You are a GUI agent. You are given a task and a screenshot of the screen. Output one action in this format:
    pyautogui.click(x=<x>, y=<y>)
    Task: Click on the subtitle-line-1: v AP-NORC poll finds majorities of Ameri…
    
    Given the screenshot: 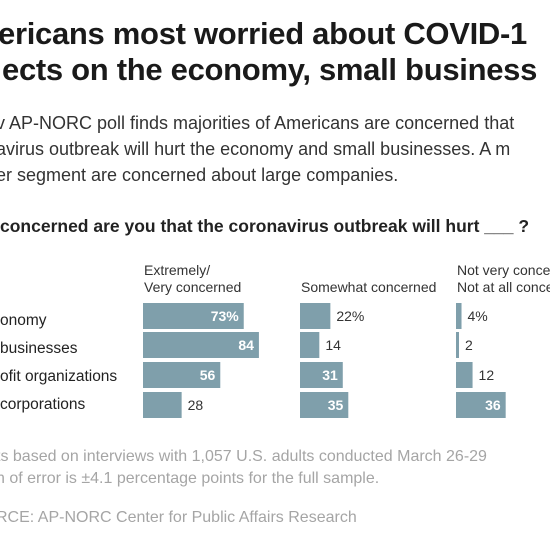 What is the action you would take?
    pyautogui.click(x=257, y=123)
    